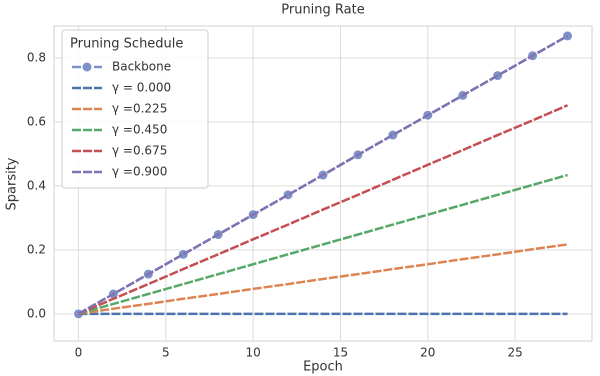 This screenshot has height=376, width=600. I want to click on x-tick-label: 15, so click(340, 353).